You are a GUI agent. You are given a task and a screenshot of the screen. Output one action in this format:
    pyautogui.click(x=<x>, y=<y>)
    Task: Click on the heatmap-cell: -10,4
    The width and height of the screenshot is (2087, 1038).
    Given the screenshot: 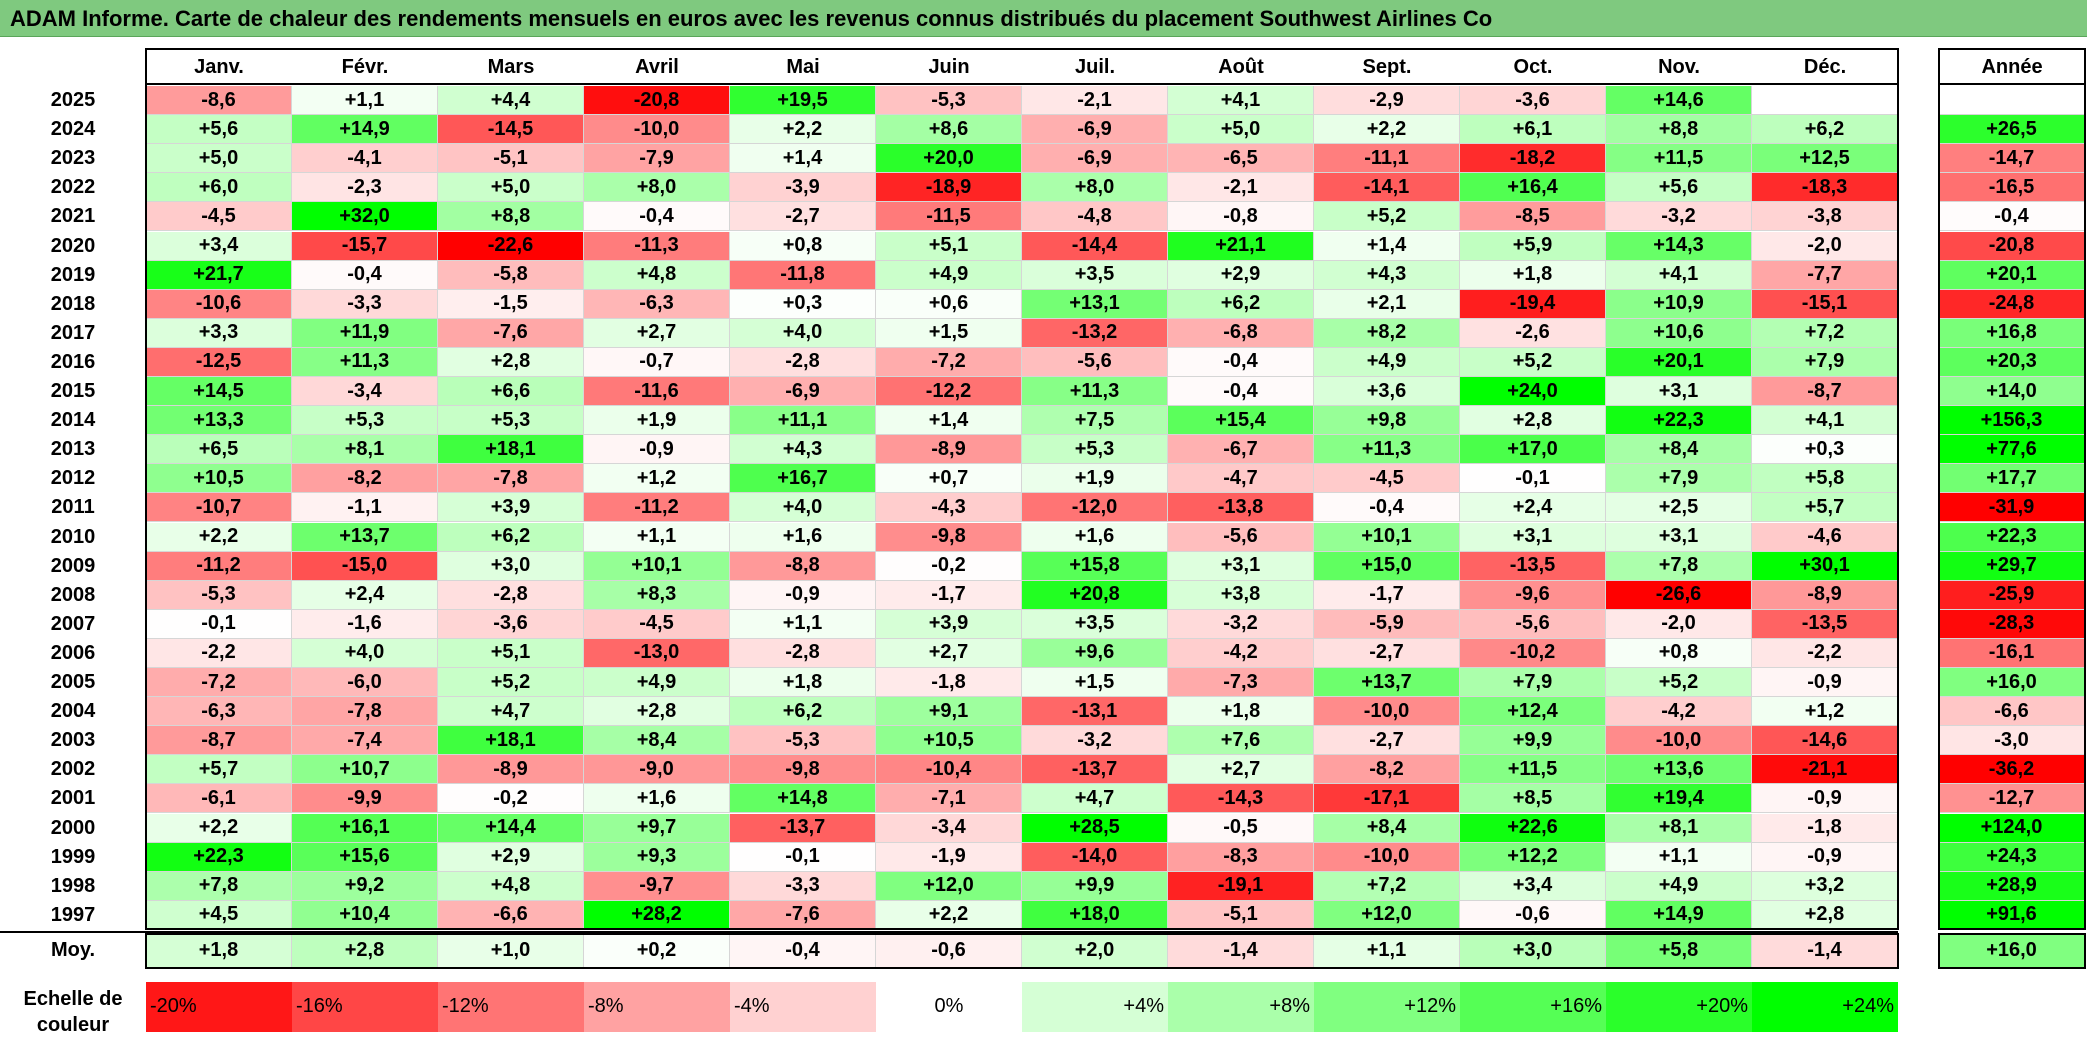 What is the action you would take?
    pyautogui.click(x=949, y=770)
    